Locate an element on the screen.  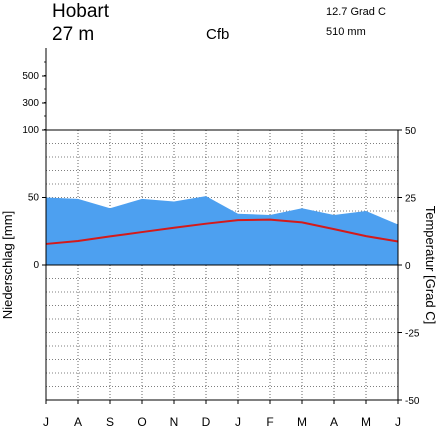
annual-temperature: 12.7 Grad C is located at coordinates (356, 12).